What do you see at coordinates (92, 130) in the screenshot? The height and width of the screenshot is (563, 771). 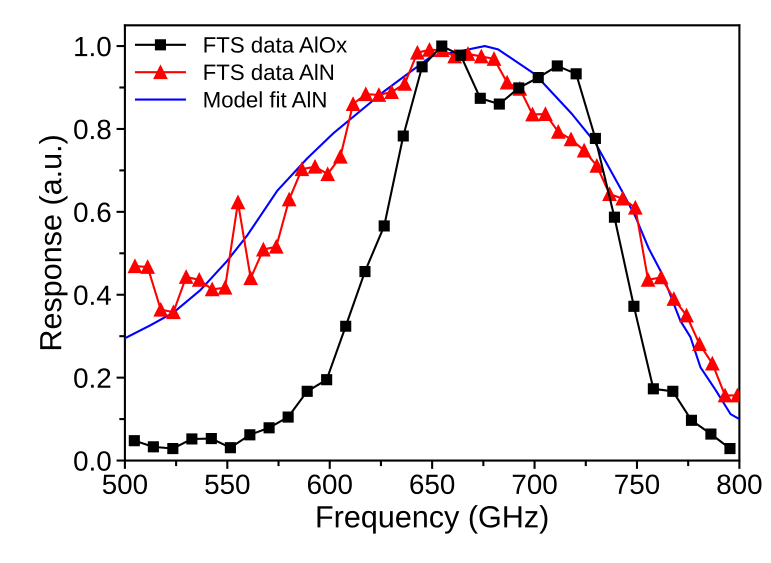 I see `y-tick-label: 0.8` at bounding box center [92, 130].